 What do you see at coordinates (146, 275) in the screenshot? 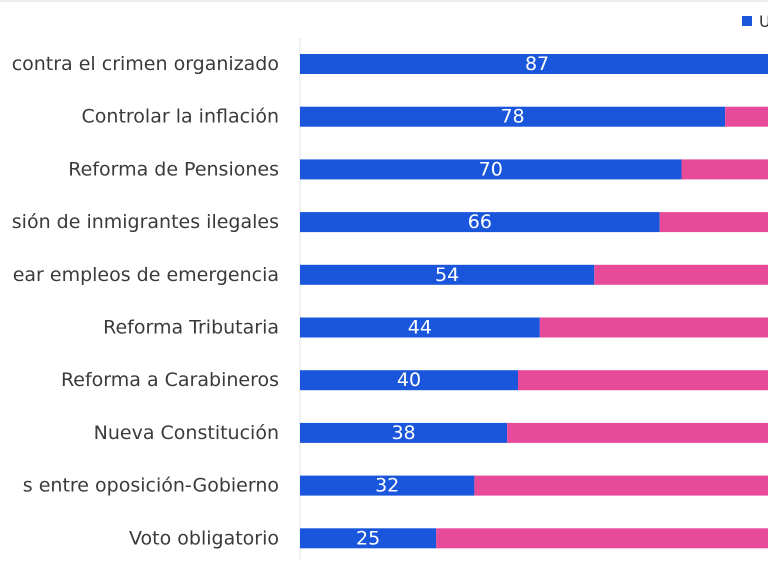
I see `category-label-5: ear empleos de emergencia` at bounding box center [146, 275].